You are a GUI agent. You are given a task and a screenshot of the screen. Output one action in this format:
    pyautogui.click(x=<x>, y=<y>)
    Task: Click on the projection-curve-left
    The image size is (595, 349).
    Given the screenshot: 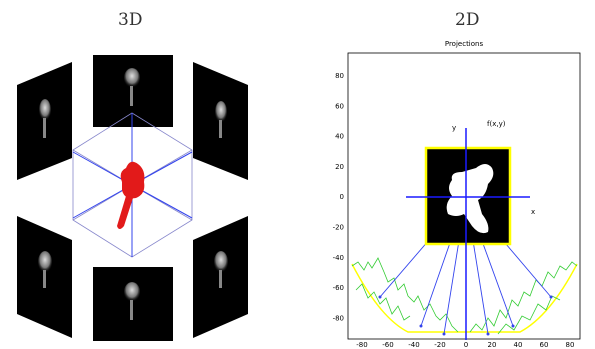 What is the action you would take?
    pyautogui.click(x=405, y=295)
    